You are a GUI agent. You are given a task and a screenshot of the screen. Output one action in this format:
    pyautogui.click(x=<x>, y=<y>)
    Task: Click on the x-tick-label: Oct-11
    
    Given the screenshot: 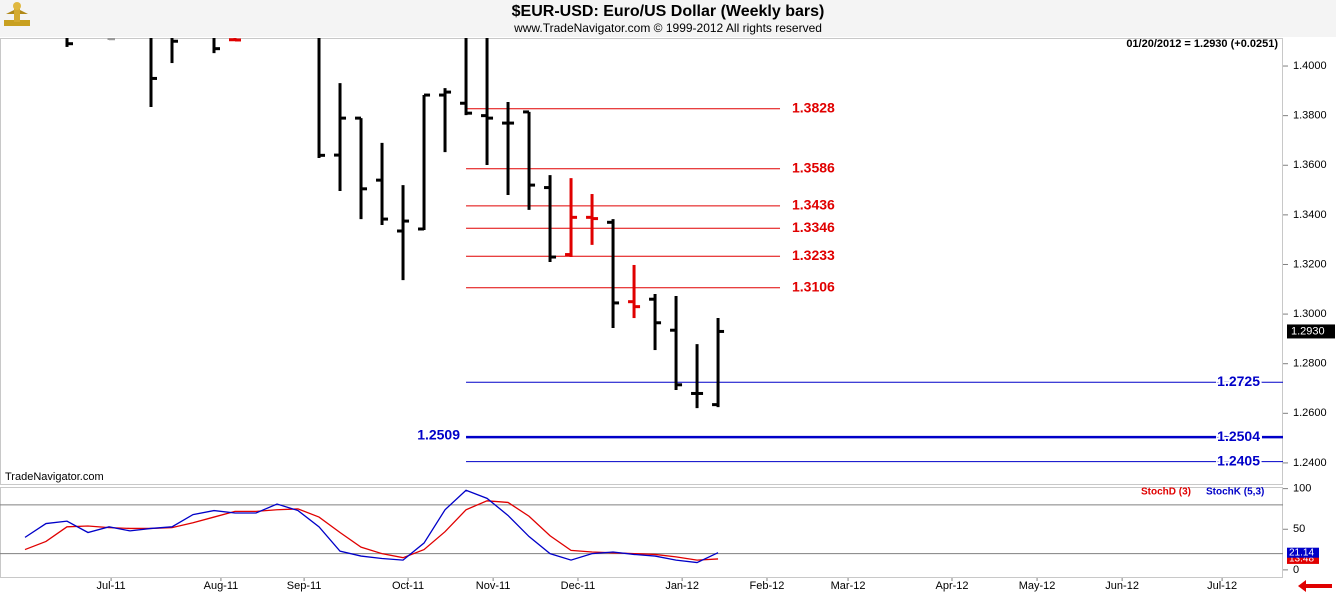 What is the action you would take?
    pyautogui.click(x=408, y=586)
    